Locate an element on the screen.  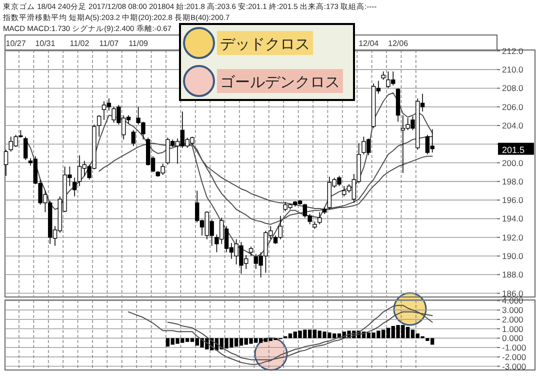
y-tick-label: 186.0 is located at coordinates (513, 293).